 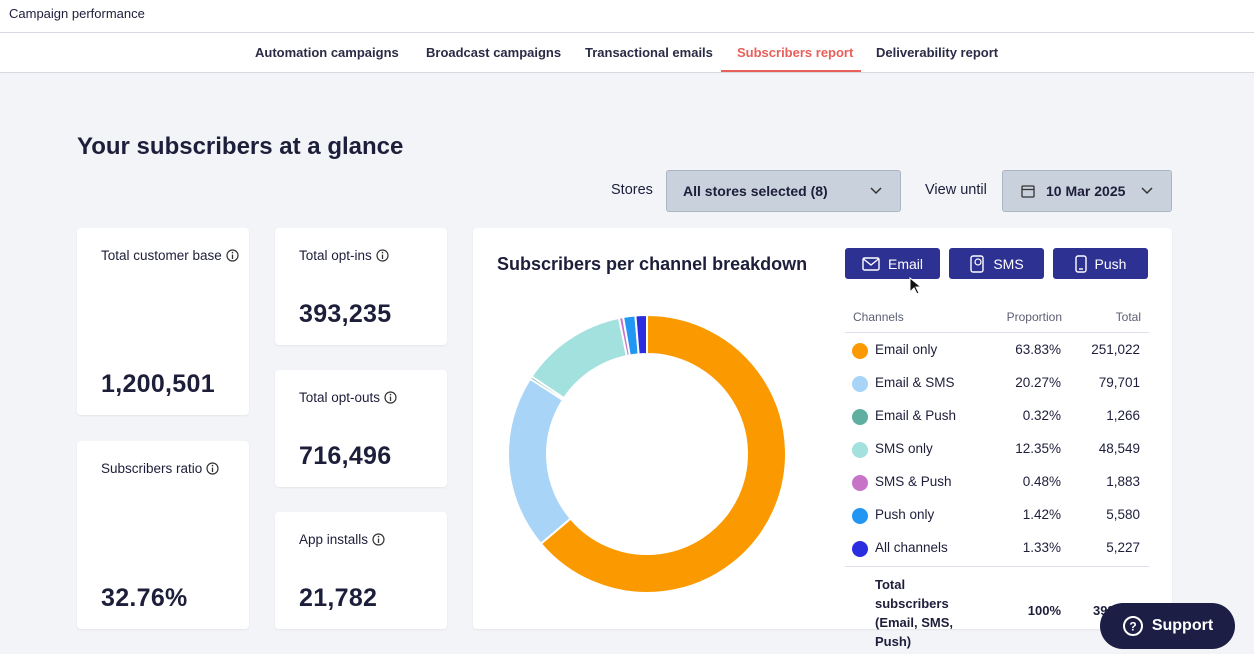 I want to click on header-title: Campaign performance, so click(x=77, y=13).